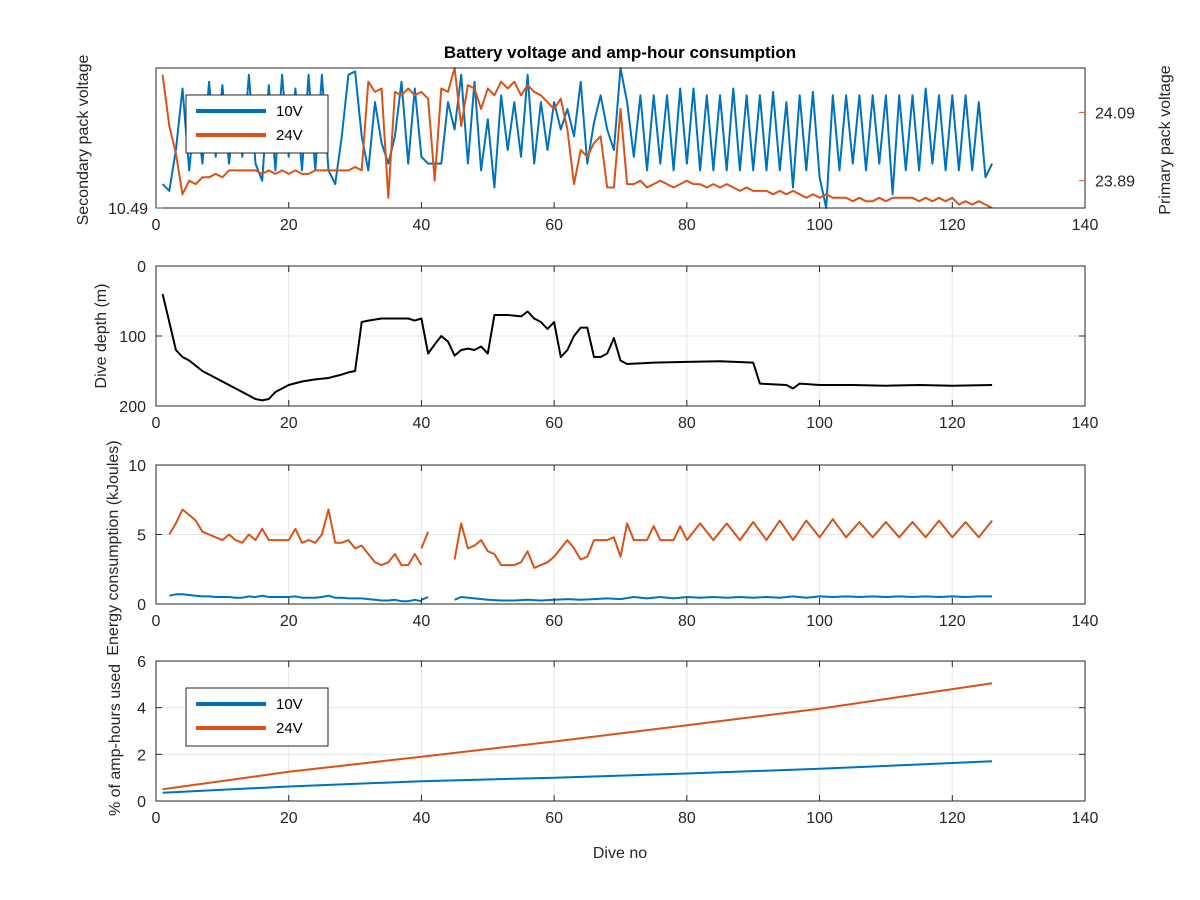  I want to click on y-tick-label: 5, so click(141, 536).